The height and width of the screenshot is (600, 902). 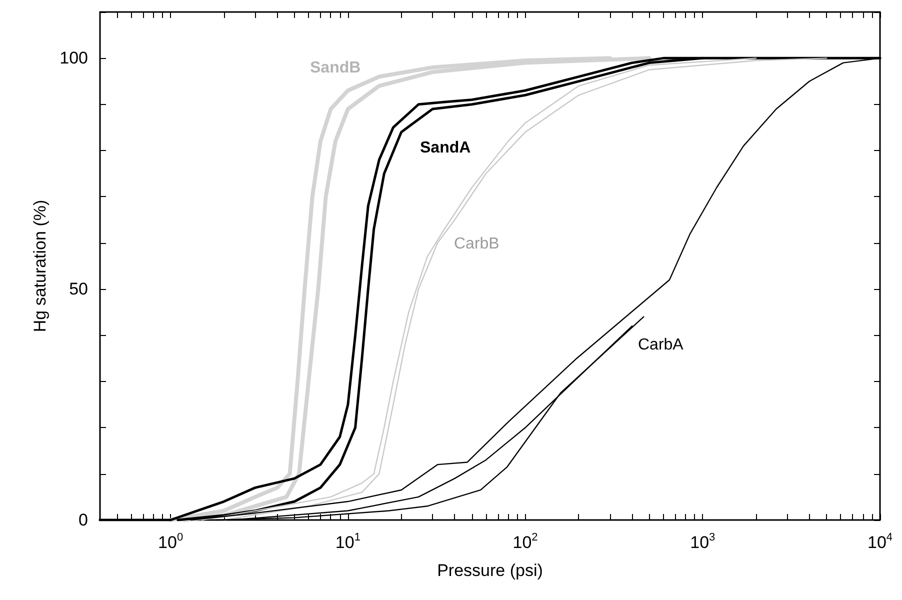 I want to click on annotation: SandB, so click(x=335, y=68).